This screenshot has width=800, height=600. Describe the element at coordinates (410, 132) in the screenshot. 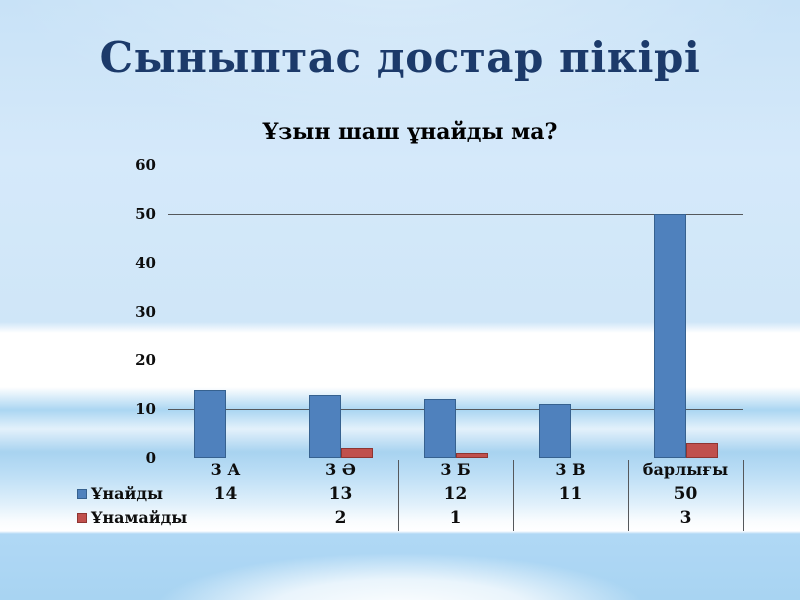

I see `chart-title: Ұзын шаш ұнайды ма?` at that location.